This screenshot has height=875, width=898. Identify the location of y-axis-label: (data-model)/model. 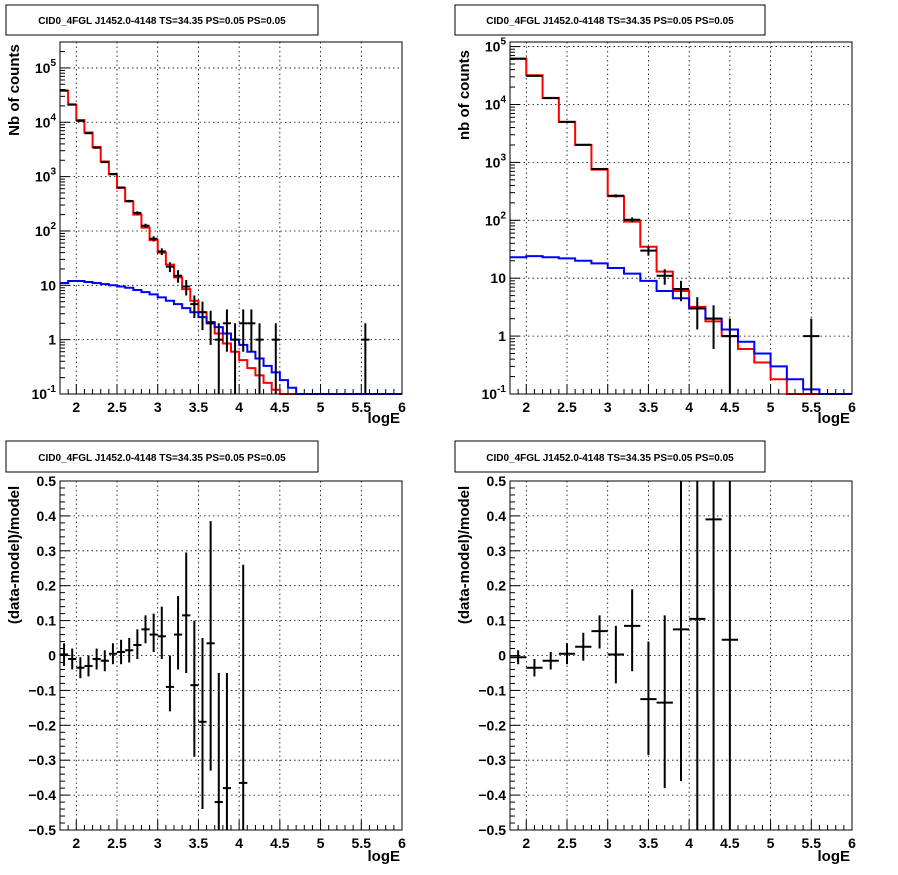
(464, 555).